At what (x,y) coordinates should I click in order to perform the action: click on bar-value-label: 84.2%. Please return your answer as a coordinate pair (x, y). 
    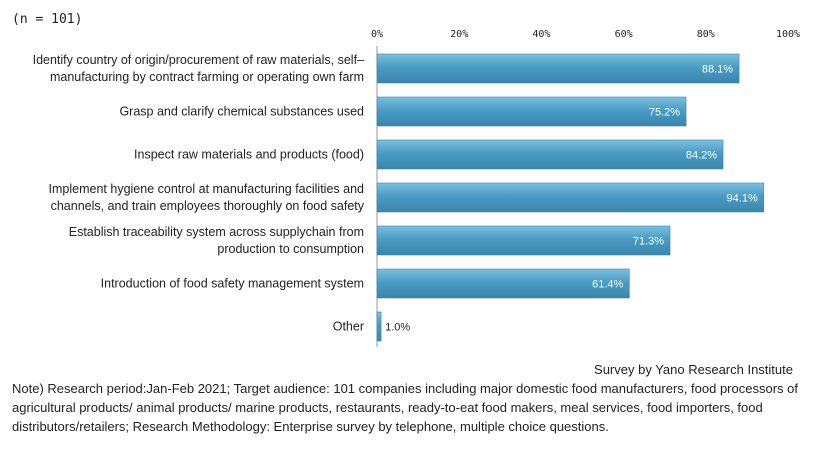
    Looking at the image, I should click on (701, 156).